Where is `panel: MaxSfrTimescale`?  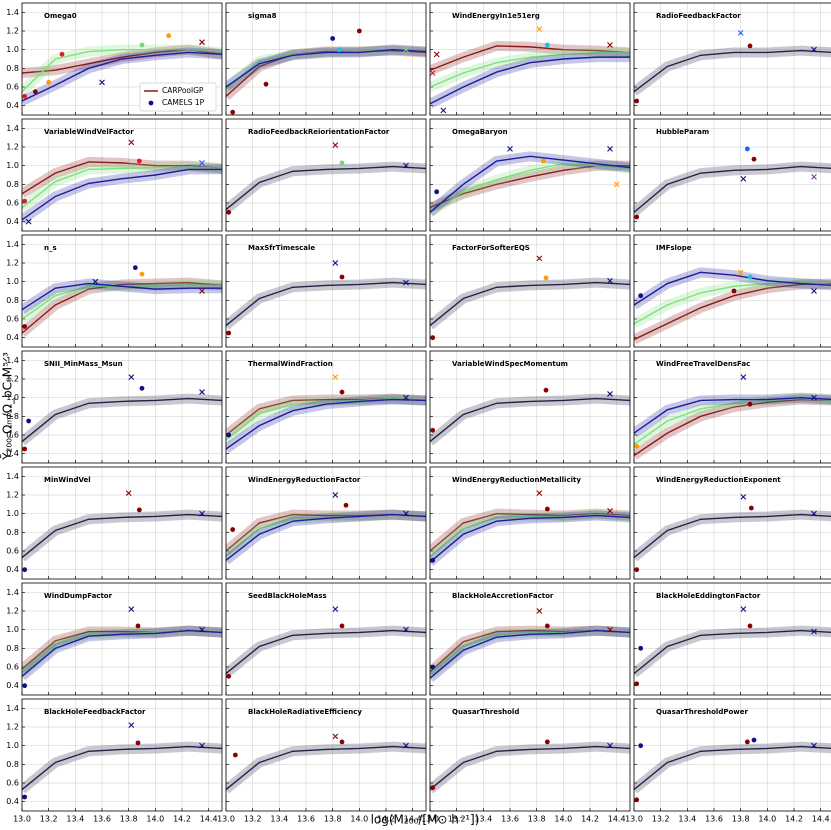
panel: MaxSfrTimescale is located at coordinates (326, 291).